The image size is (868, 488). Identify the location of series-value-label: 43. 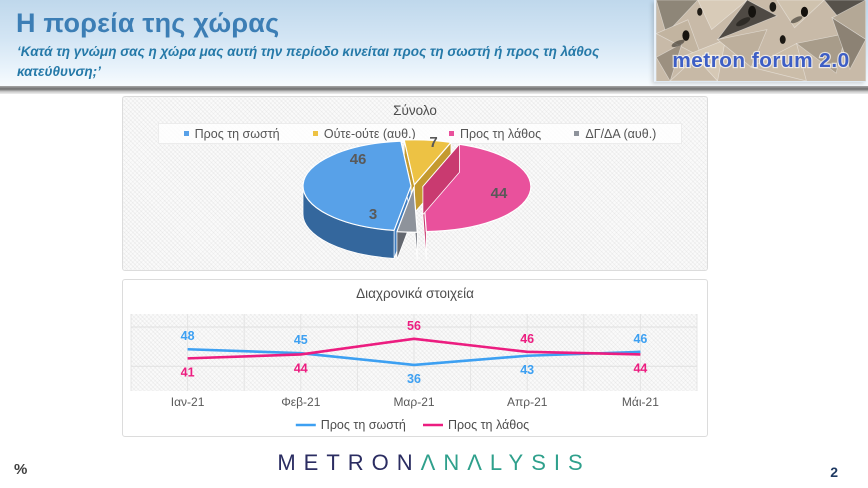
(527, 370).